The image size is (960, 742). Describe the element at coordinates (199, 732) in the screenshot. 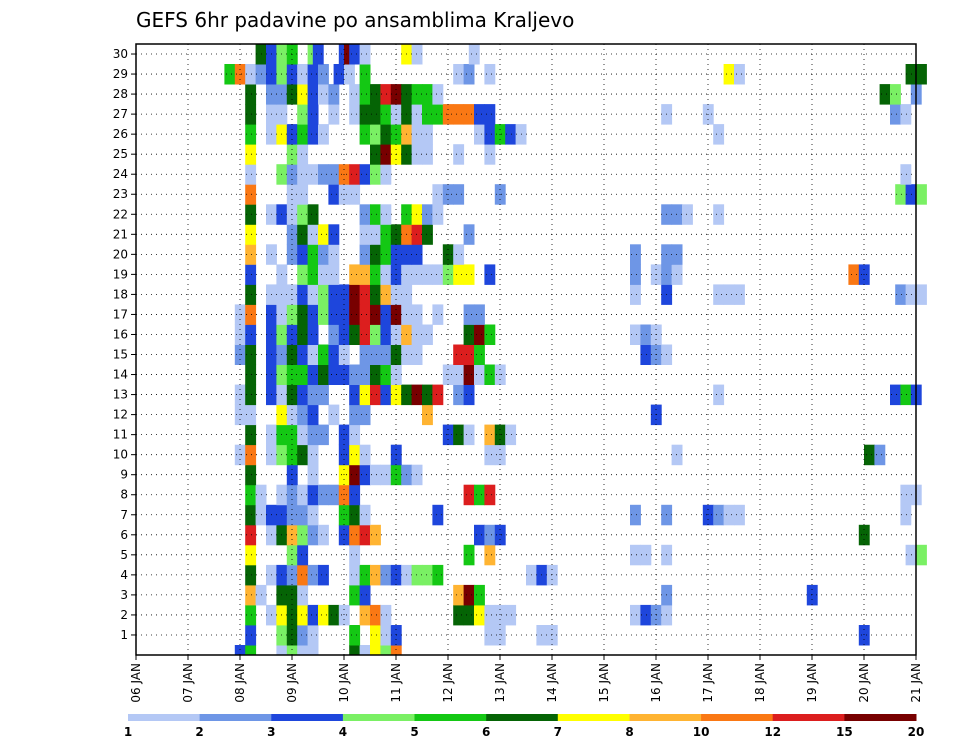

I see `colorbar-tick-label: 2` at that location.